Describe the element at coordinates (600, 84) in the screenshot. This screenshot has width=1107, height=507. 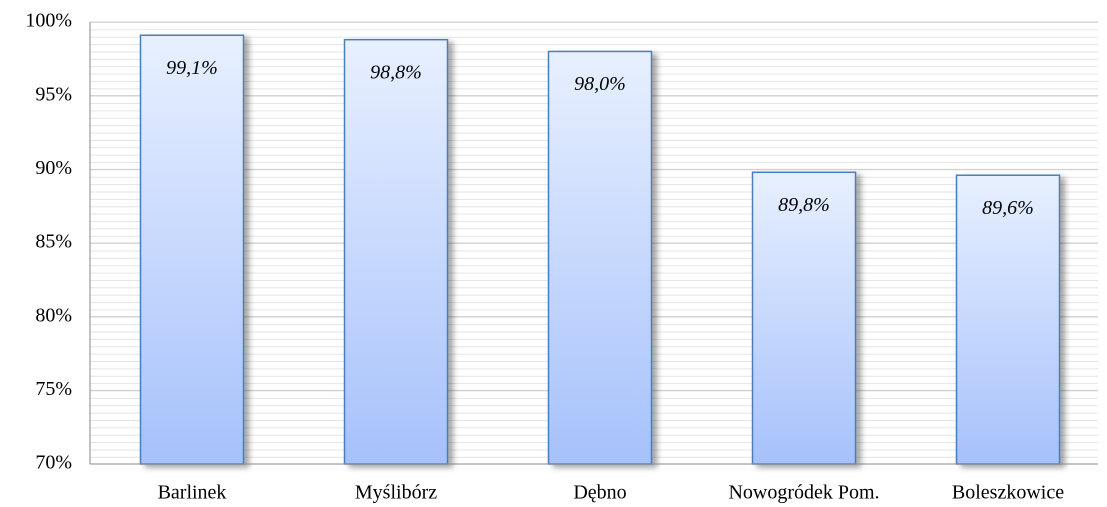
I see `value-label: 98,0%` at that location.